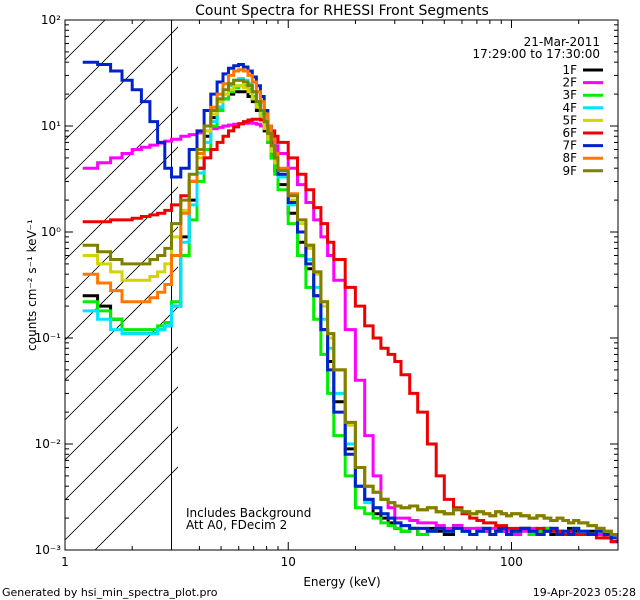  What do you see at coordinates (51, 126) in the screenshot?
I see `y-tick-label: 10¹` at bounding box center [51, 126].